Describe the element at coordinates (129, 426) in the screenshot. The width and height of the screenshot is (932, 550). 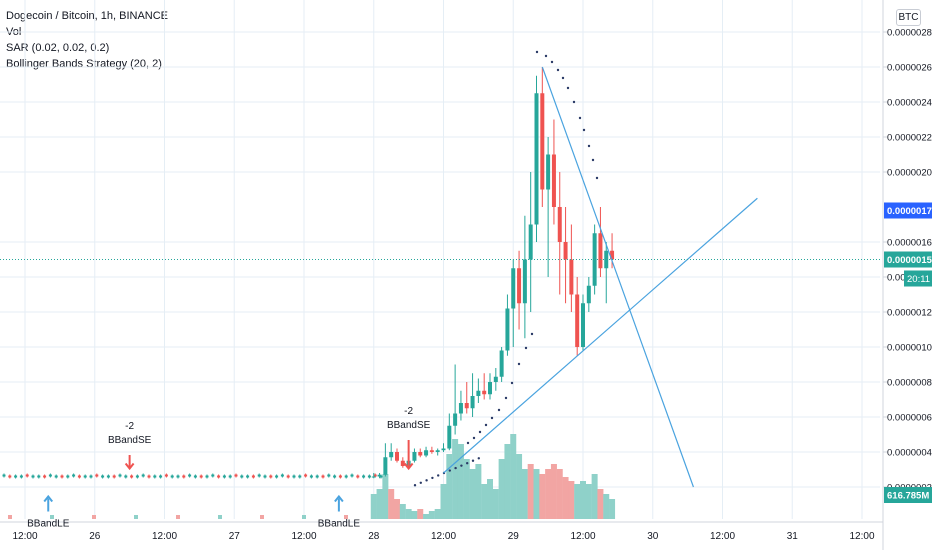
I see `signal-value: -2` at that location.